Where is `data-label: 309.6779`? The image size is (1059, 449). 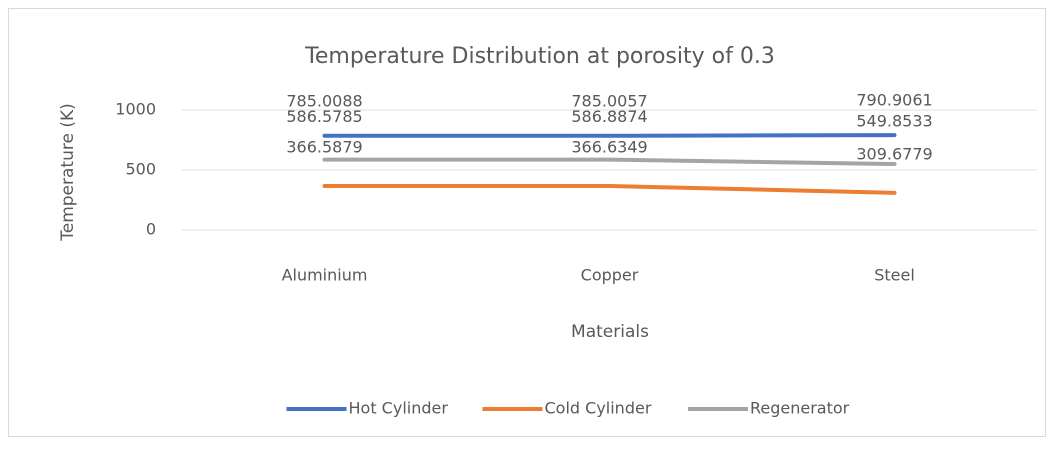
data-label: 309.6779 is located at coordinates (894, 153).